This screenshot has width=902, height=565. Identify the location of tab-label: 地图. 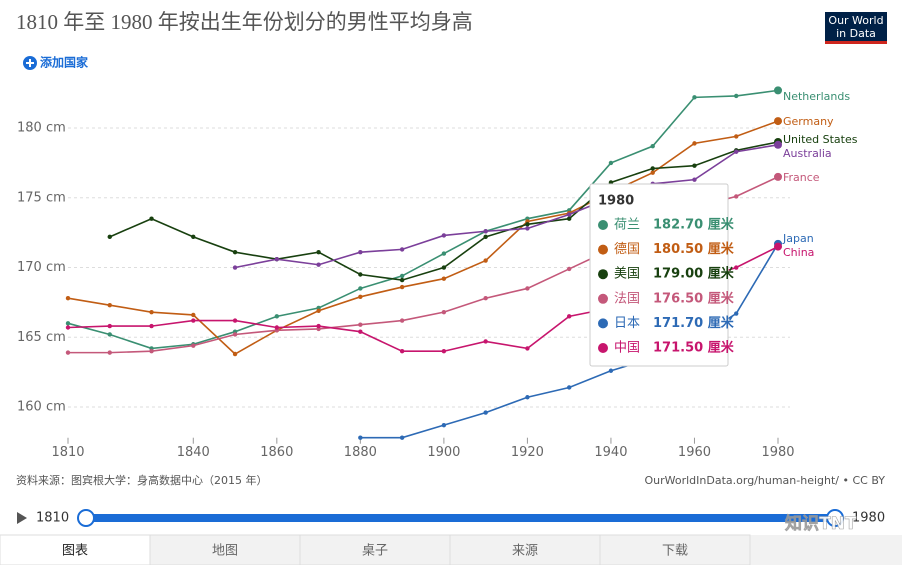
(225, 551).